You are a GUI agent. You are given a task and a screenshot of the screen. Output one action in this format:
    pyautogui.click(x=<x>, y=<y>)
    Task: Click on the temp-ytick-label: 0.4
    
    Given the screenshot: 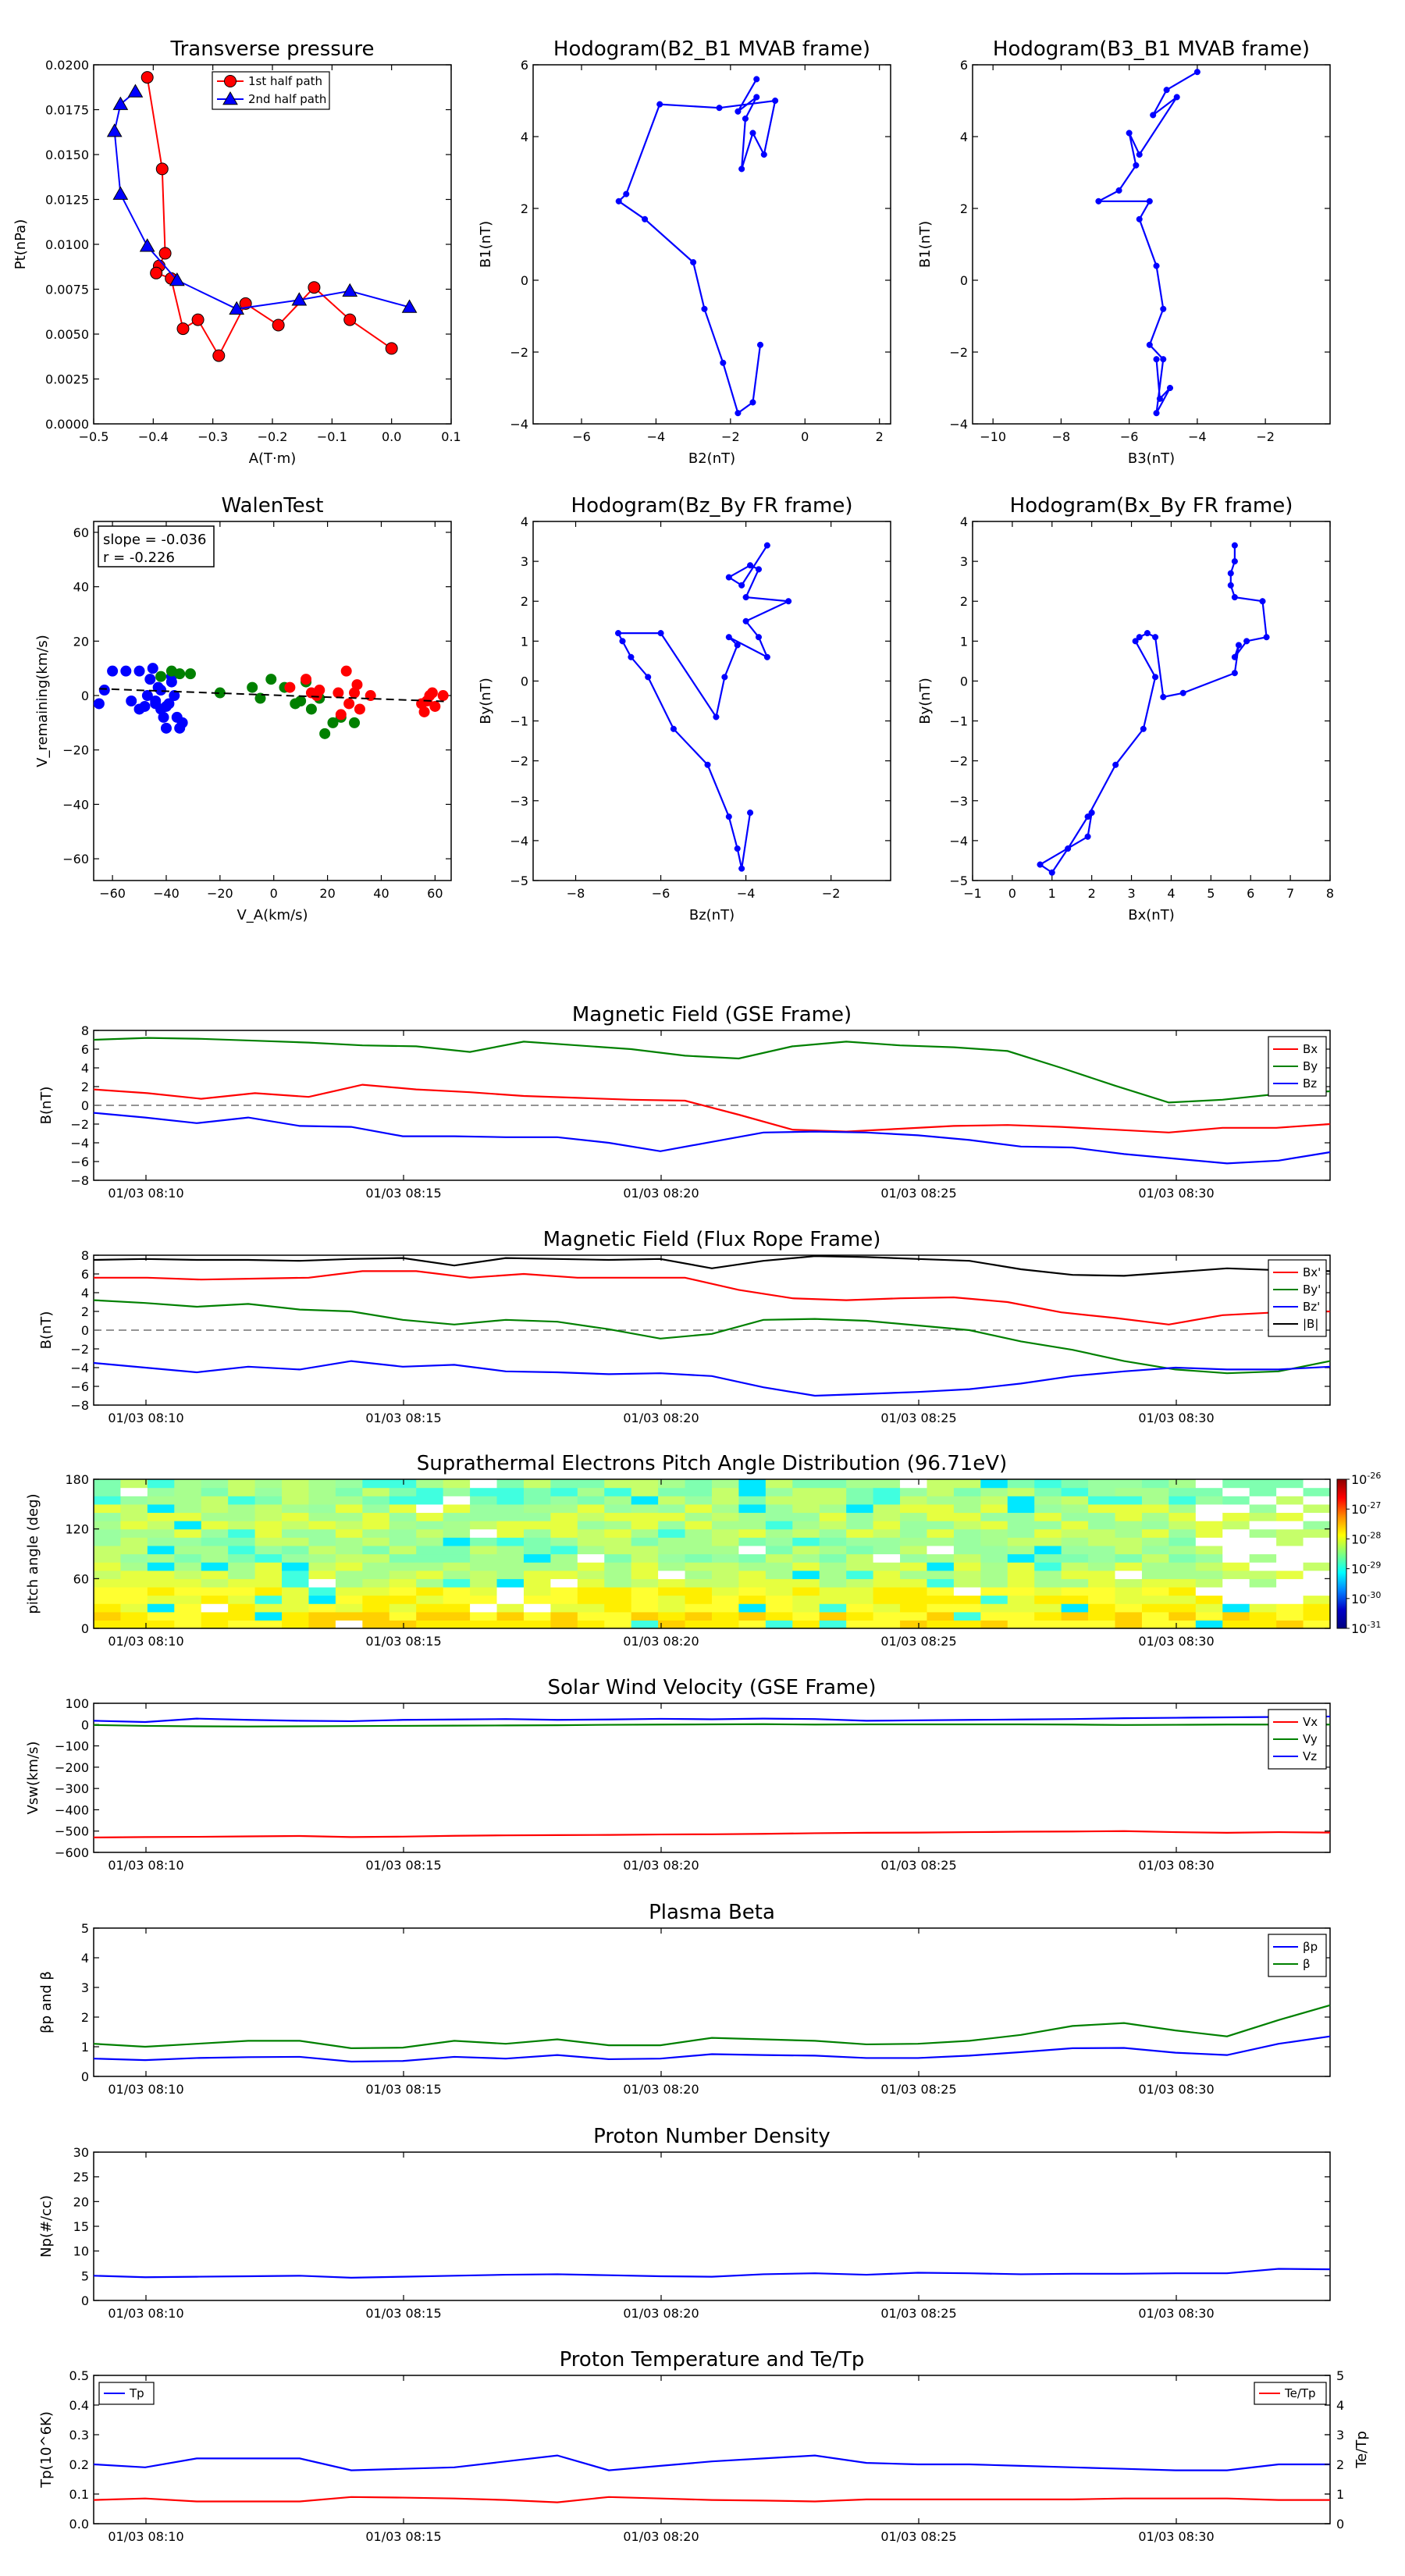 What is the action you would take?
    pyautogui.click(x=79, y=2405)
    